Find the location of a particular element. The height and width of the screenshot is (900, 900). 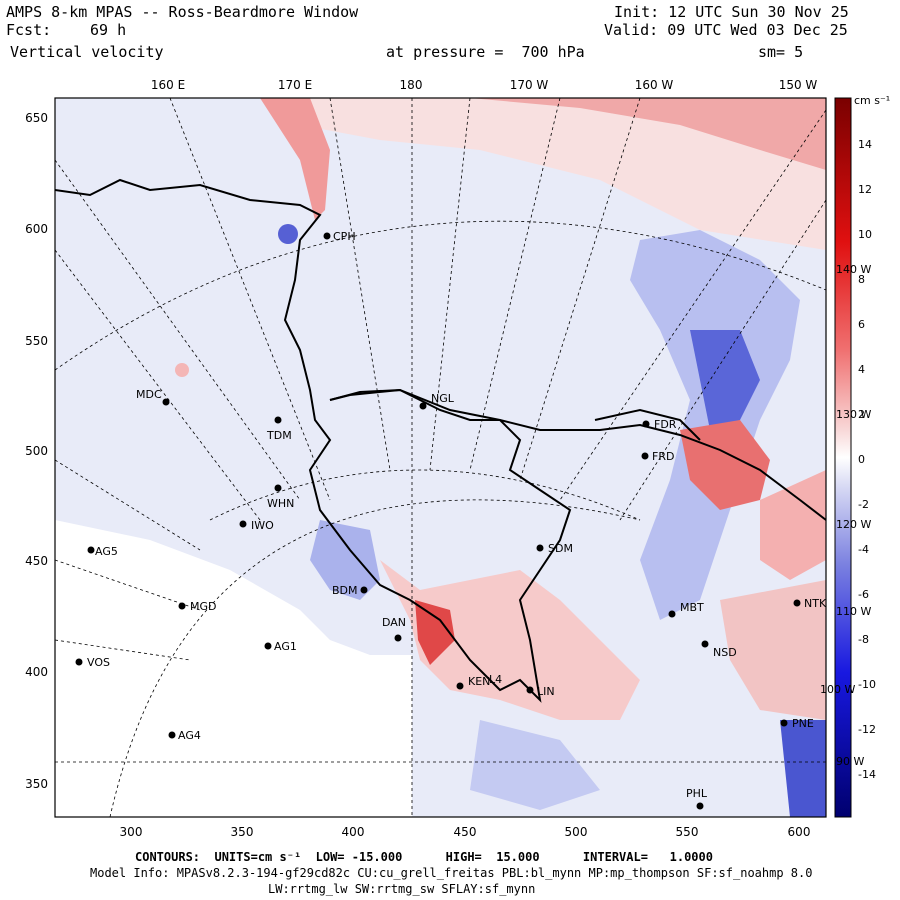

colorbar-tick: 2 is located at coordinates (861, 414).